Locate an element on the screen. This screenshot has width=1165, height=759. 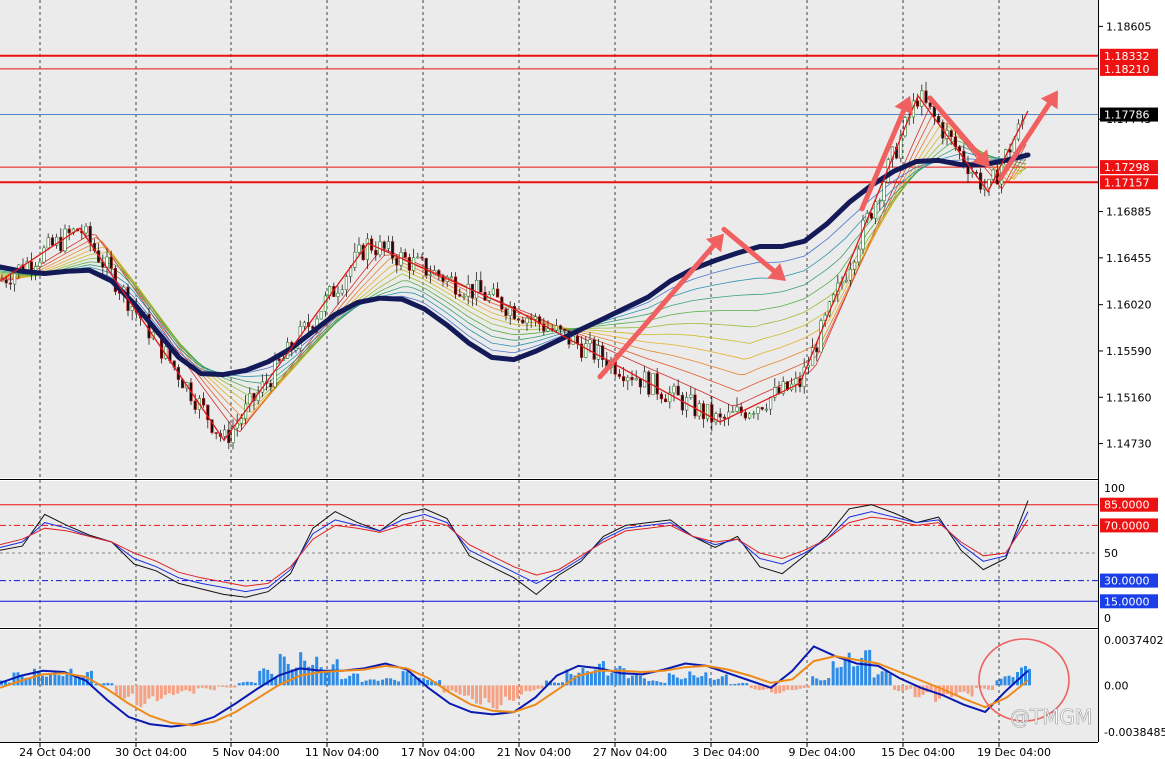
oscillator-series-line is located at coordinates (514, 552).